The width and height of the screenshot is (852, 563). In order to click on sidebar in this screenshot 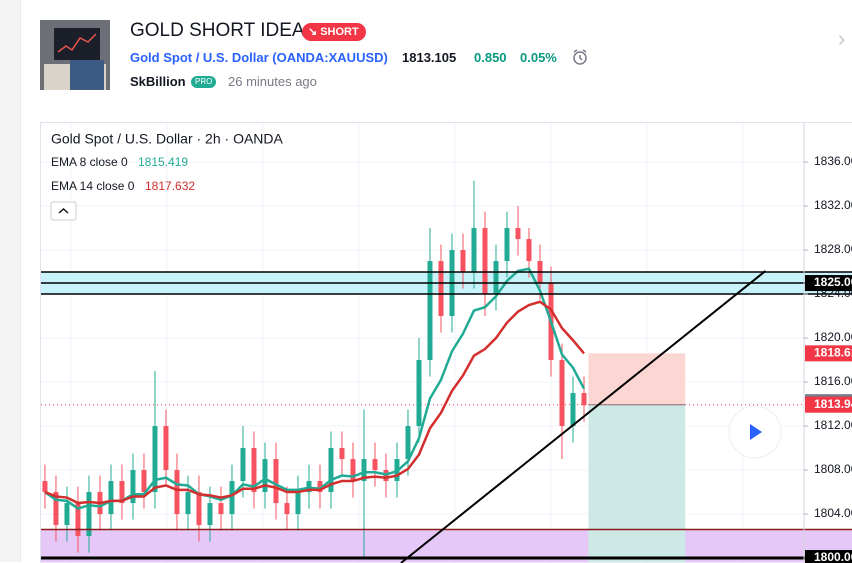, I will do `click(10, 281)`.